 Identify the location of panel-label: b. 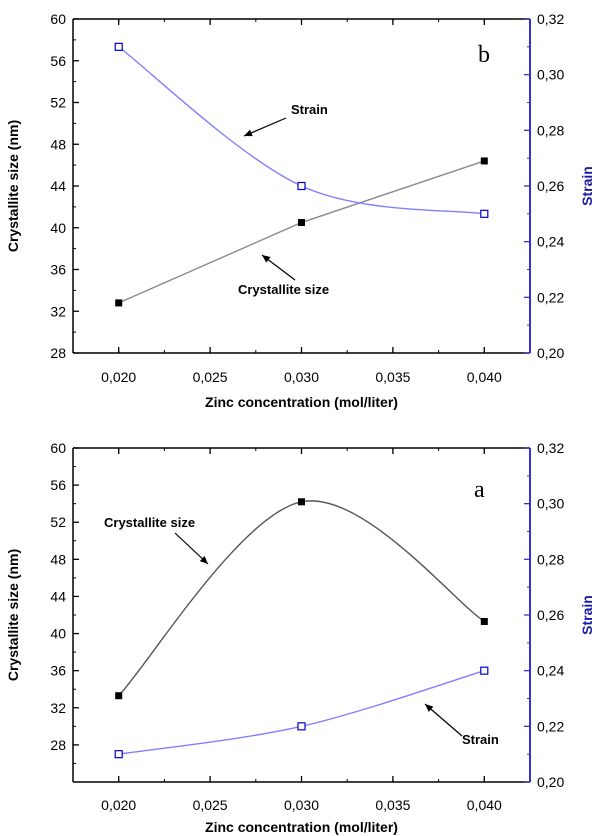
(484, 55).